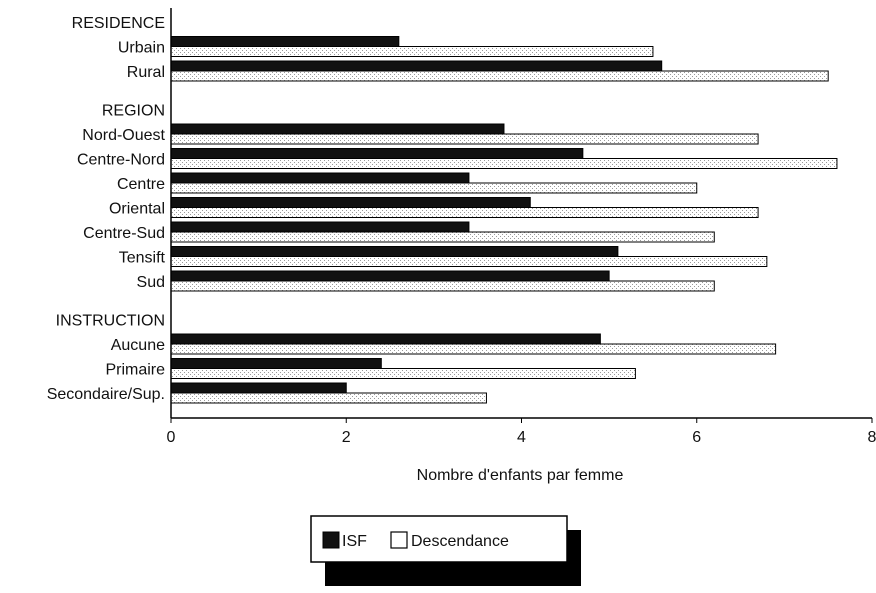 This screenshot has height=593, width=876. I want to click on x-tick-label: 6, so click(696, 437).